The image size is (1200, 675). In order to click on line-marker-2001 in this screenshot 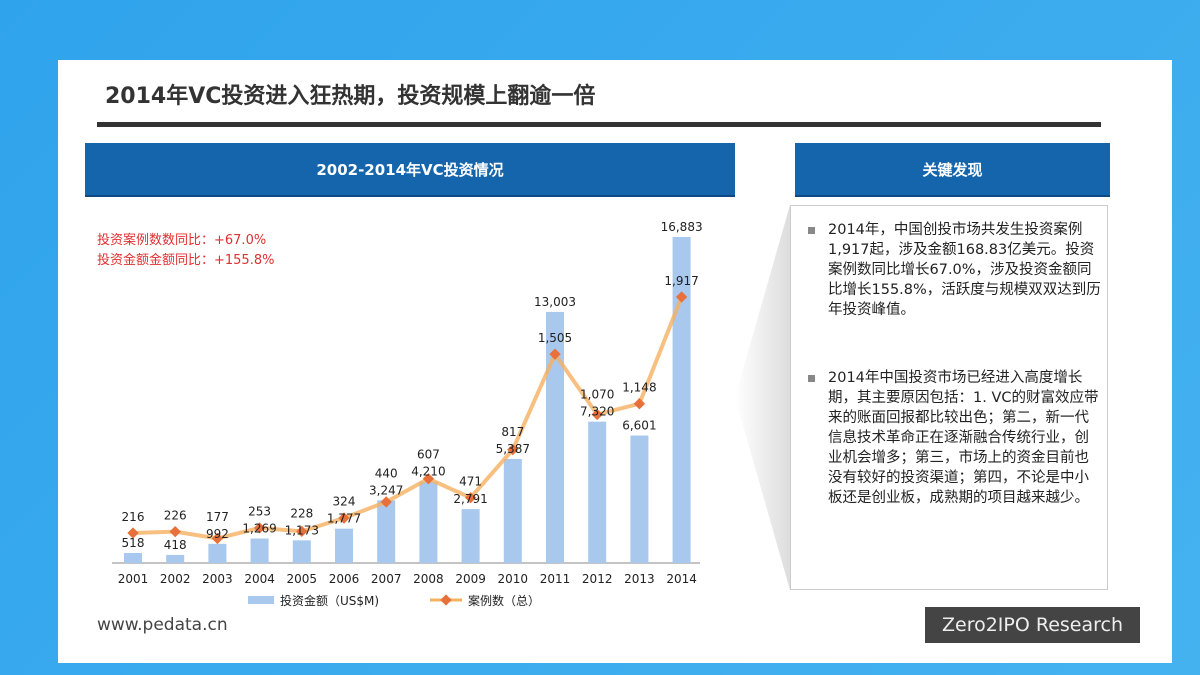, I will do `click(133, 533)`.